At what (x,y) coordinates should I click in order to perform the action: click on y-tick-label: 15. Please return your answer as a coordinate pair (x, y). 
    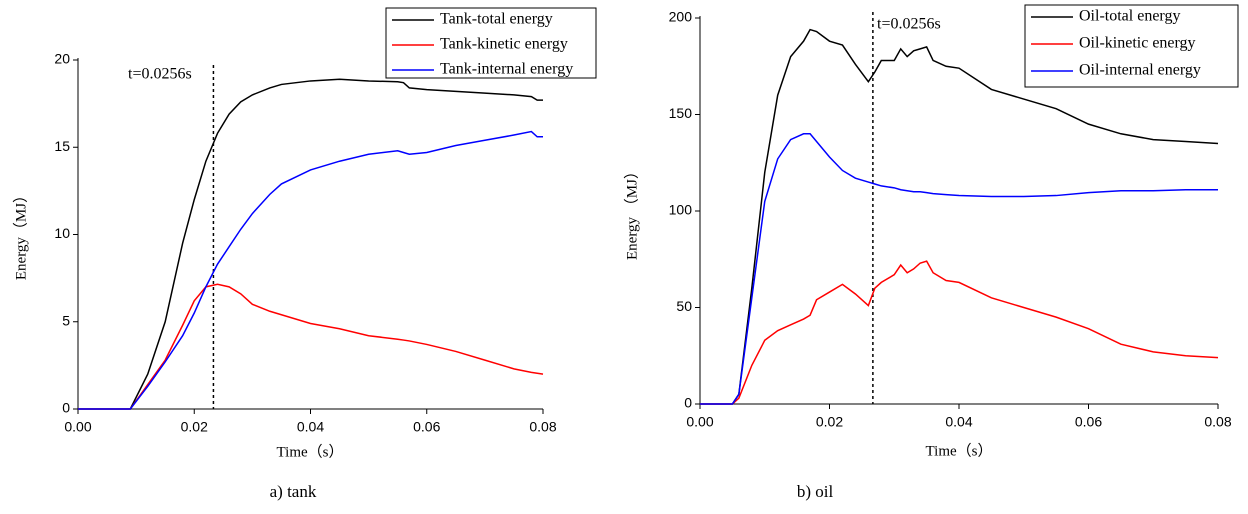
    Looking at the image, I should click on (62, 146).